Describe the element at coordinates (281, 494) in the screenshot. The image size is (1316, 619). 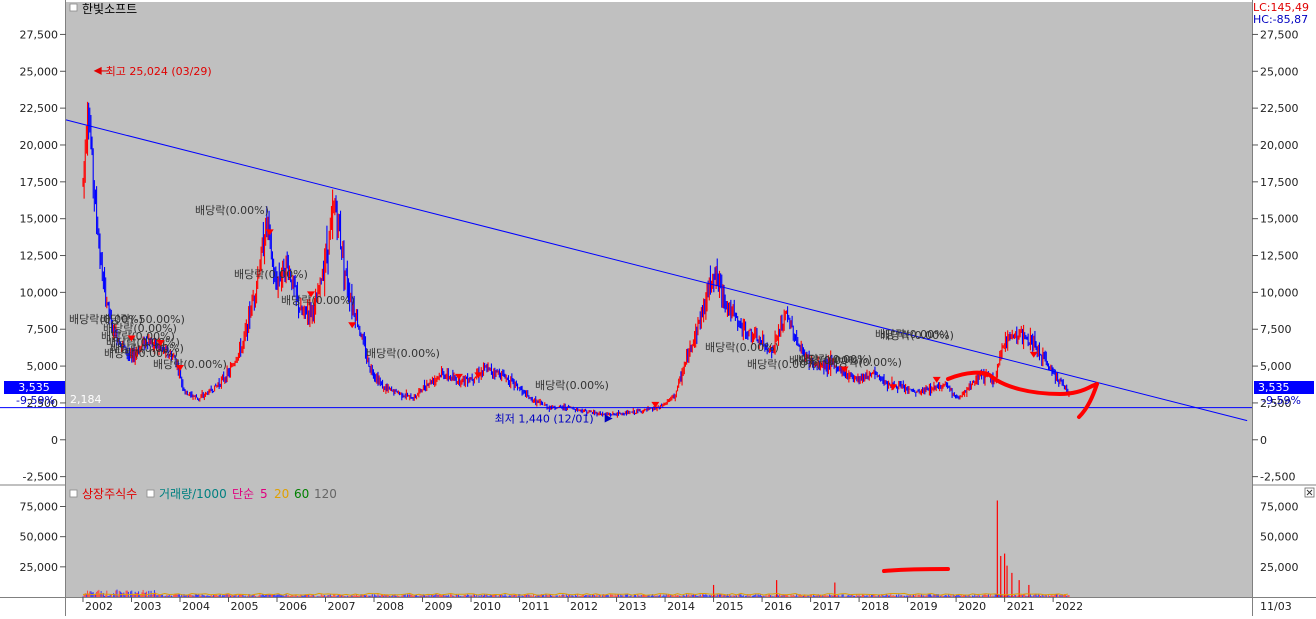
I see `legend-ma20: 20` at that location.